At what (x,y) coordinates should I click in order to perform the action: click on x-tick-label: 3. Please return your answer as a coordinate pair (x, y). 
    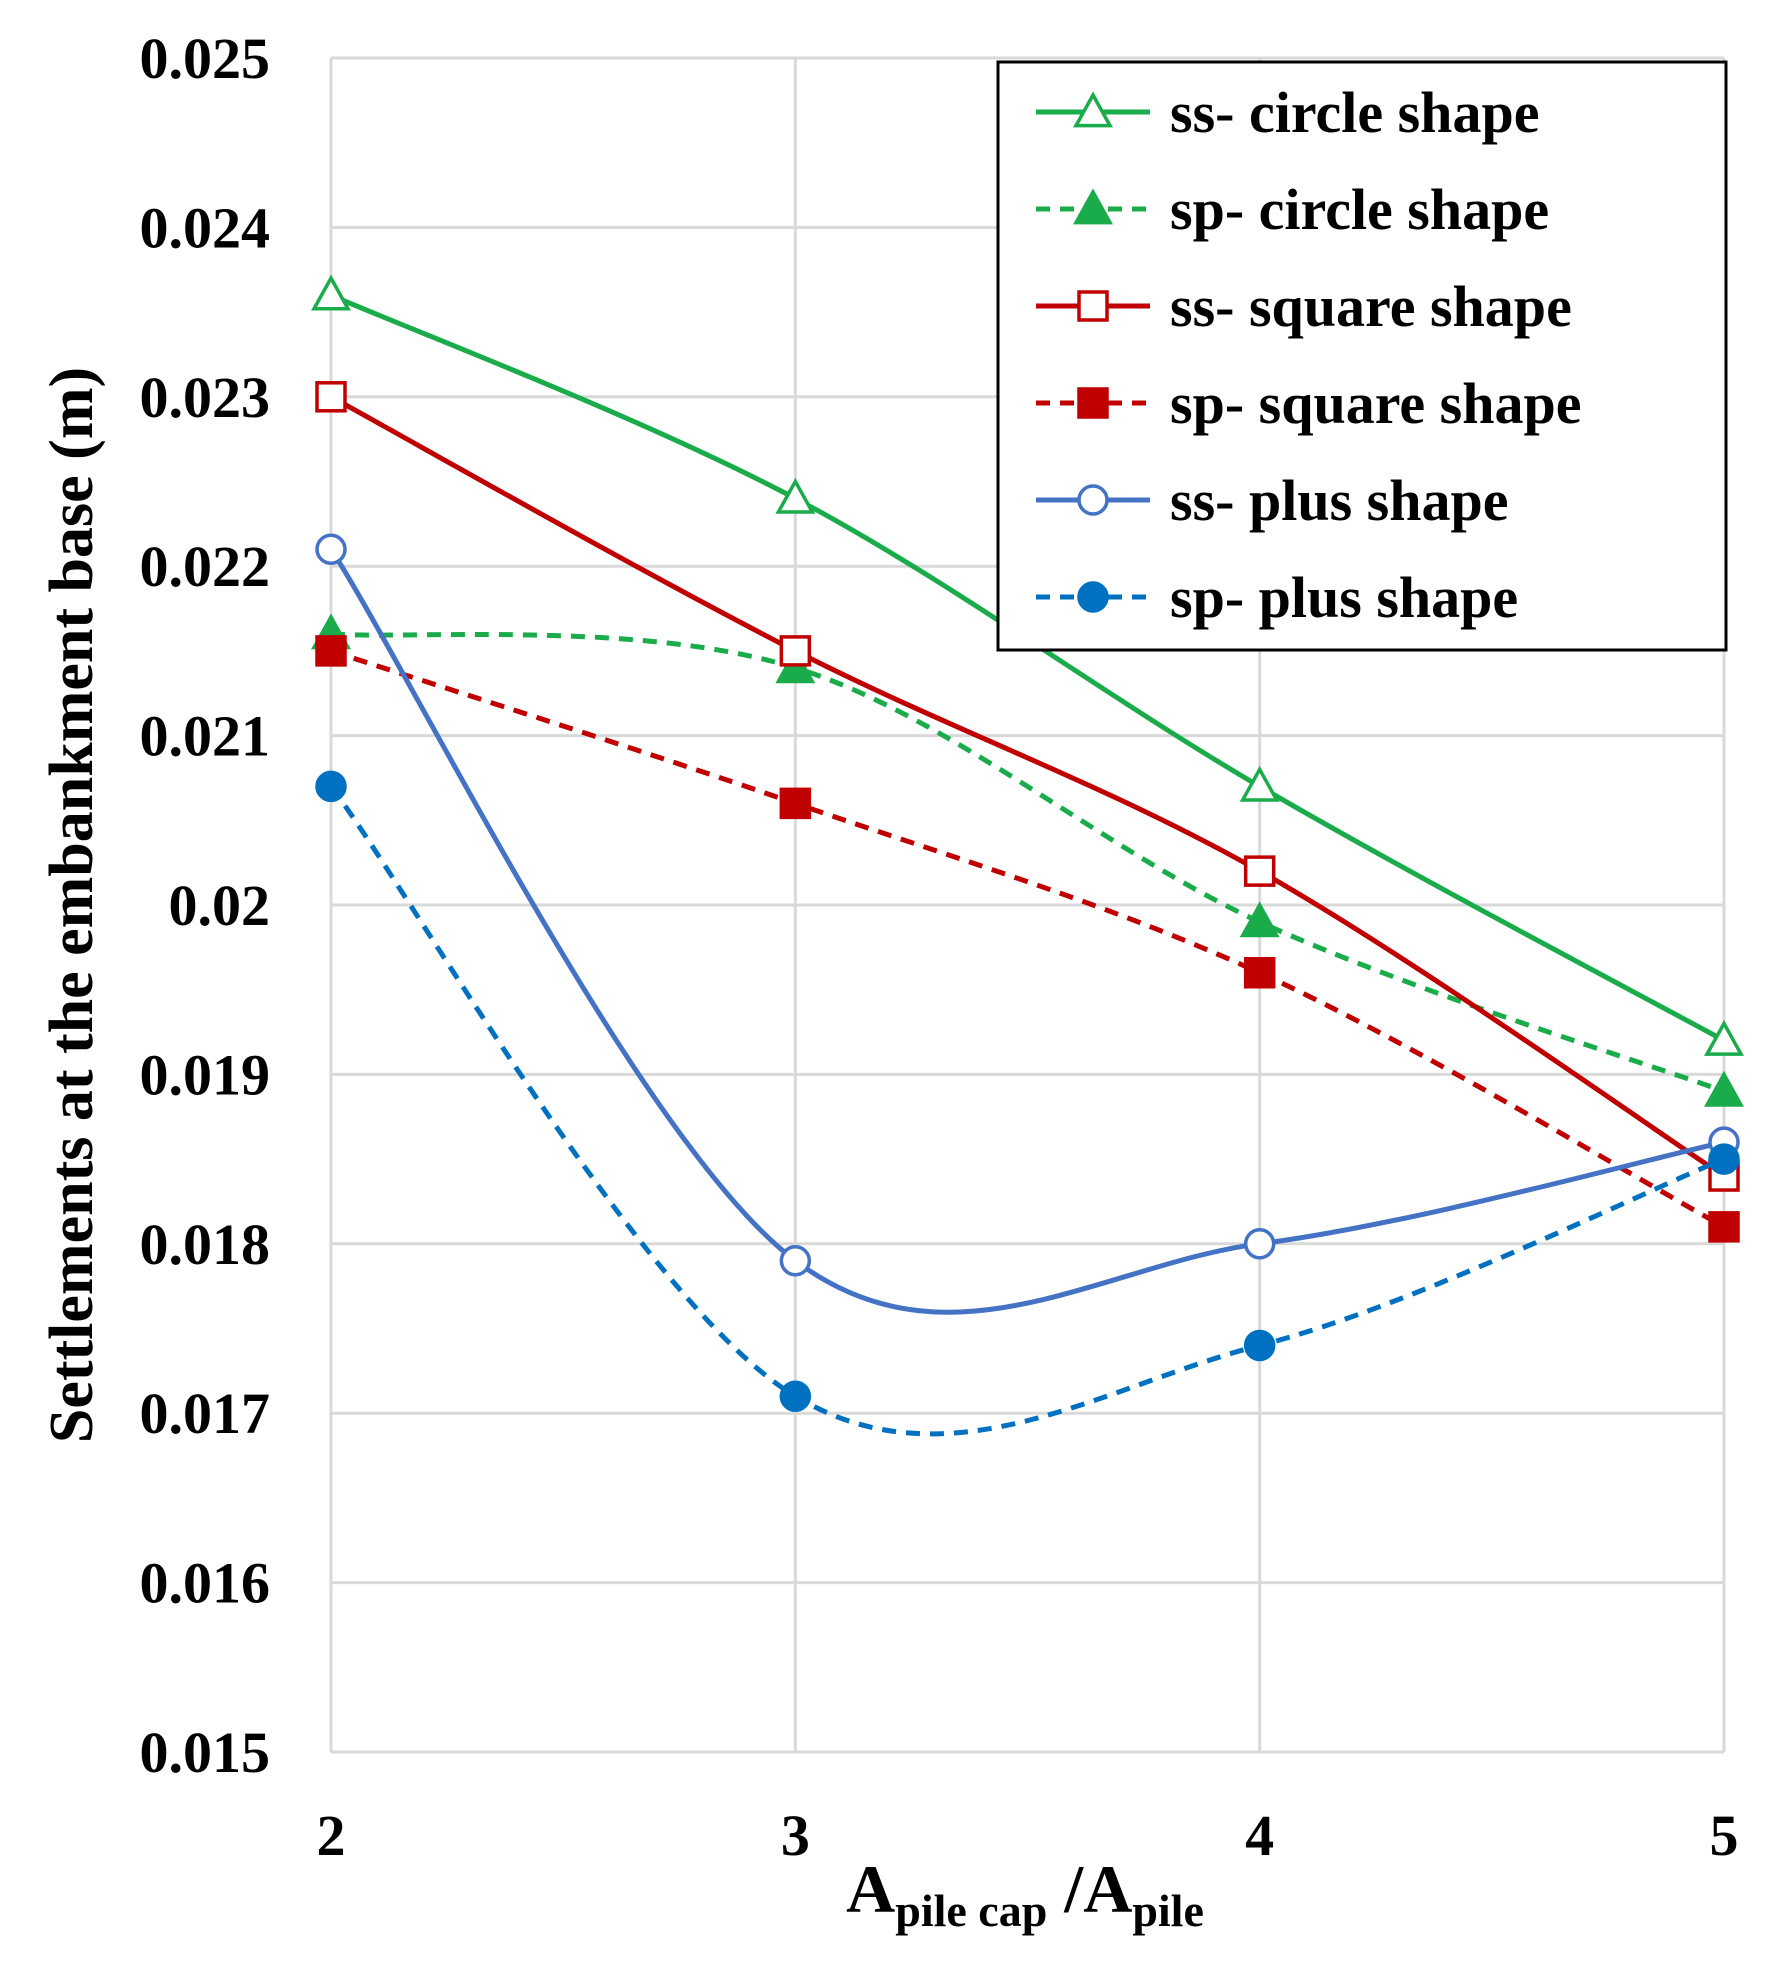
    Looking at the image, I should click on (795, 1835).